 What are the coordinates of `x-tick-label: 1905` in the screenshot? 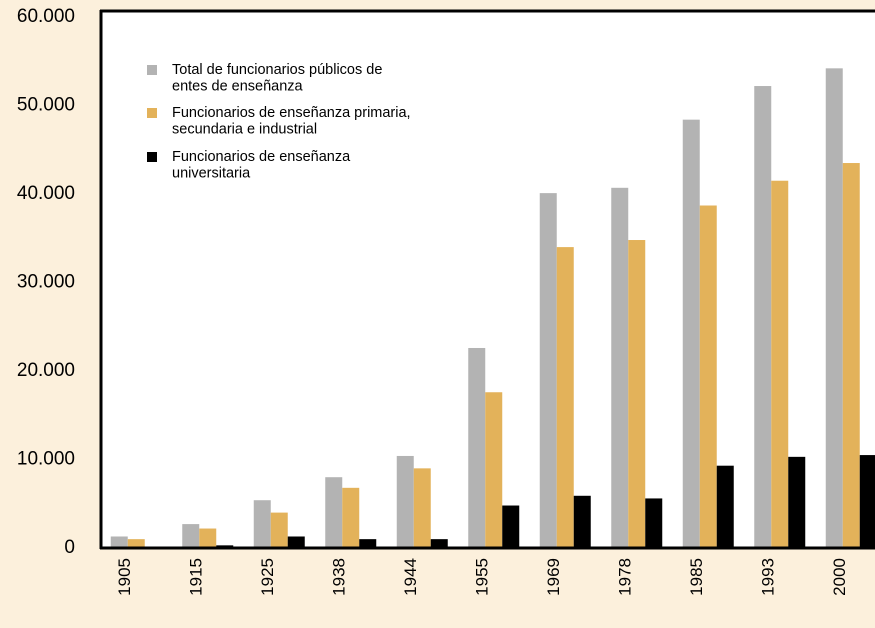 It's located at (124, 577).